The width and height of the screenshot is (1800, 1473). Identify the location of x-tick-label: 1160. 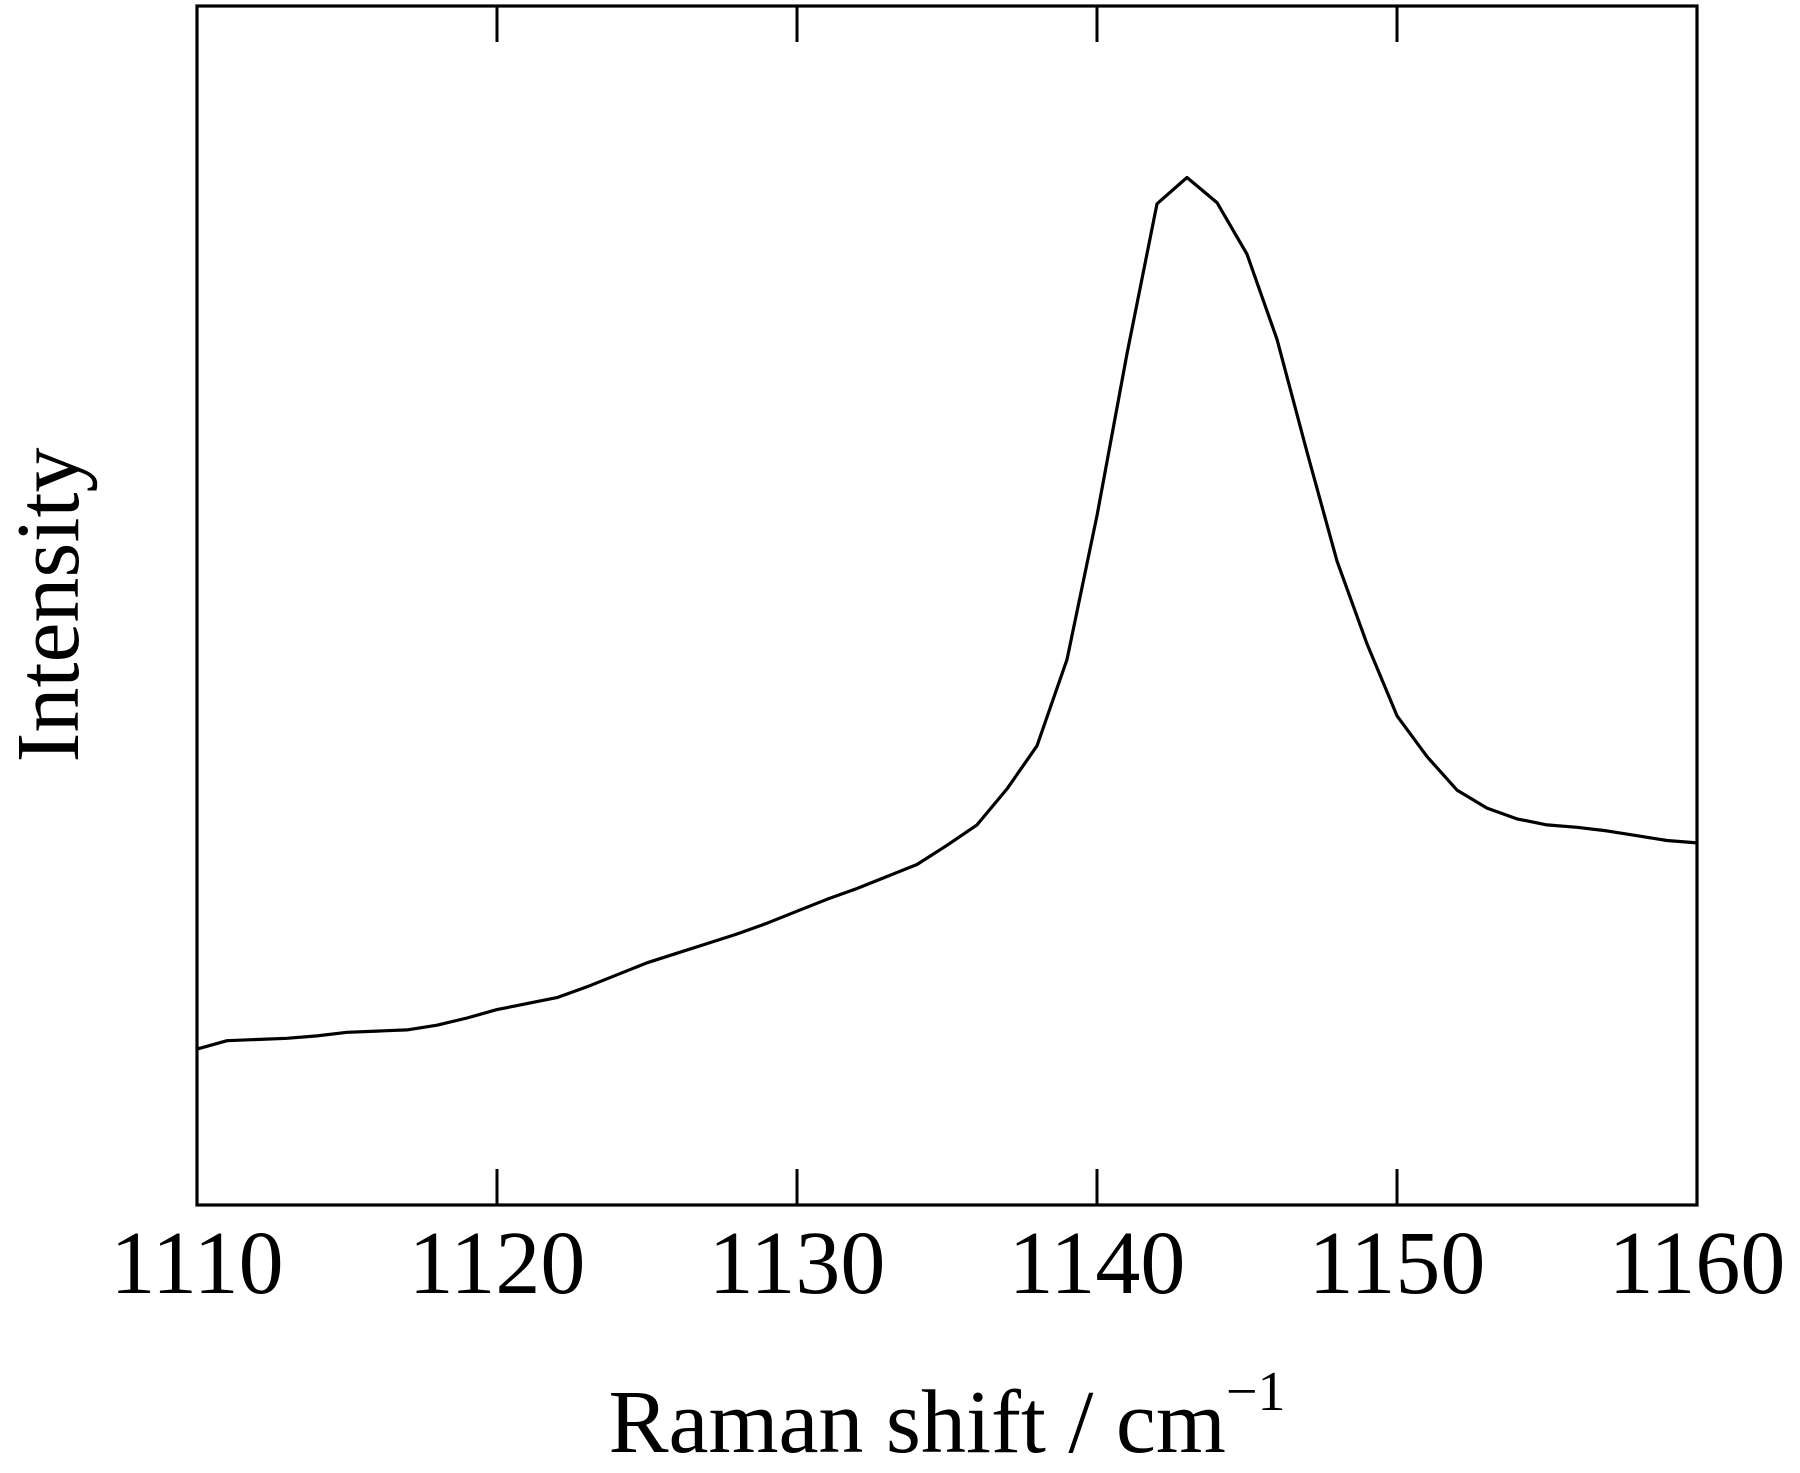
(1697, 1263).